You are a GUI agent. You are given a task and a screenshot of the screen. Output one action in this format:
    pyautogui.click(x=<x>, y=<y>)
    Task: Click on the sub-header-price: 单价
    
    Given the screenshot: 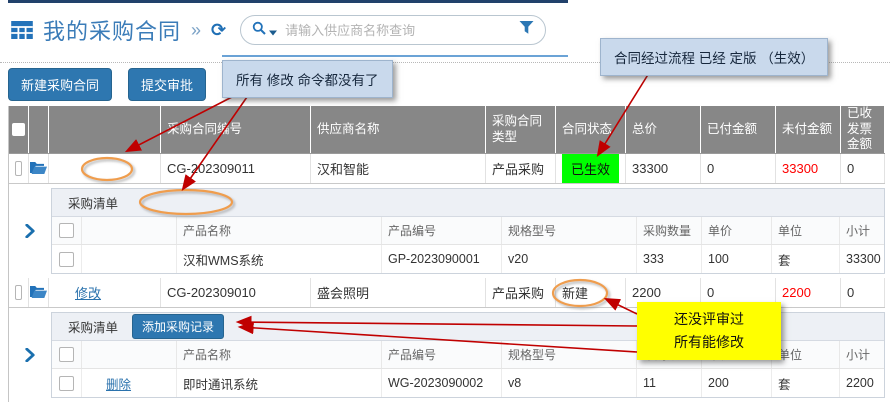 What is the action you would take?
    pyautogui.click(x=737, y=230)
    